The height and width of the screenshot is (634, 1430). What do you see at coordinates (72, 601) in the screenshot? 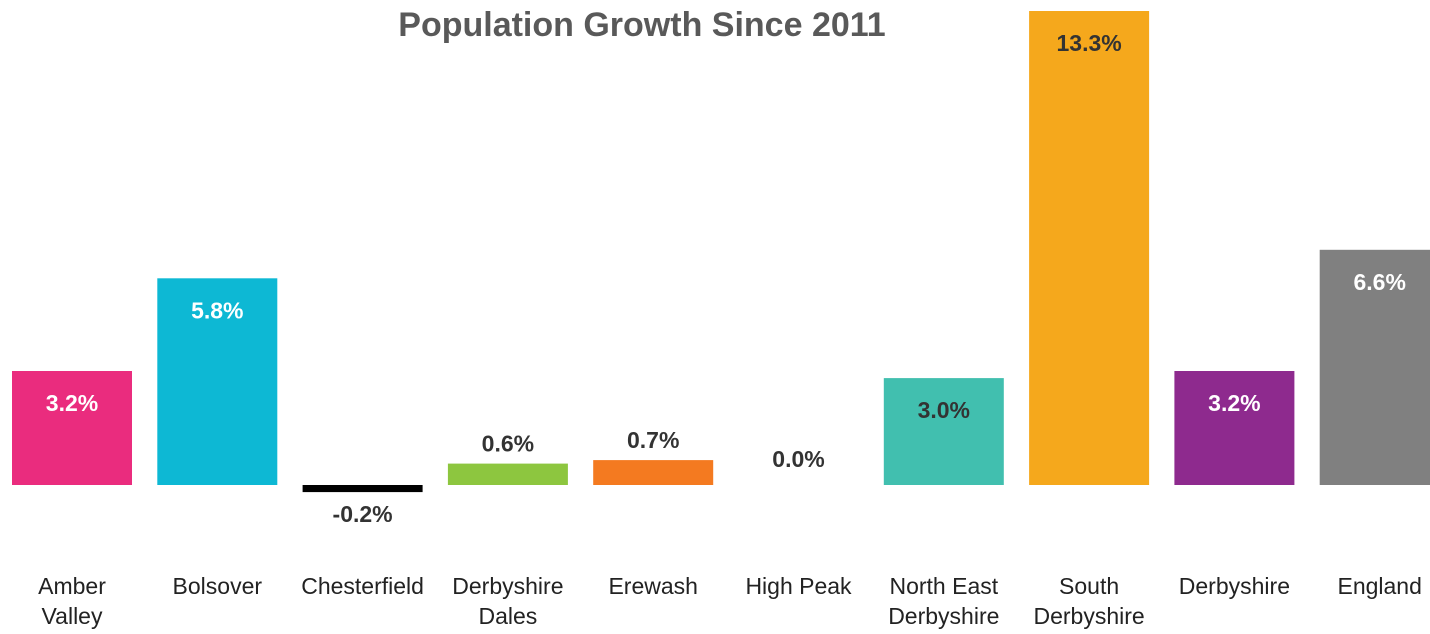
I see `category-label-amber-valley: Amber Valley` at bounding box center [72, 601].